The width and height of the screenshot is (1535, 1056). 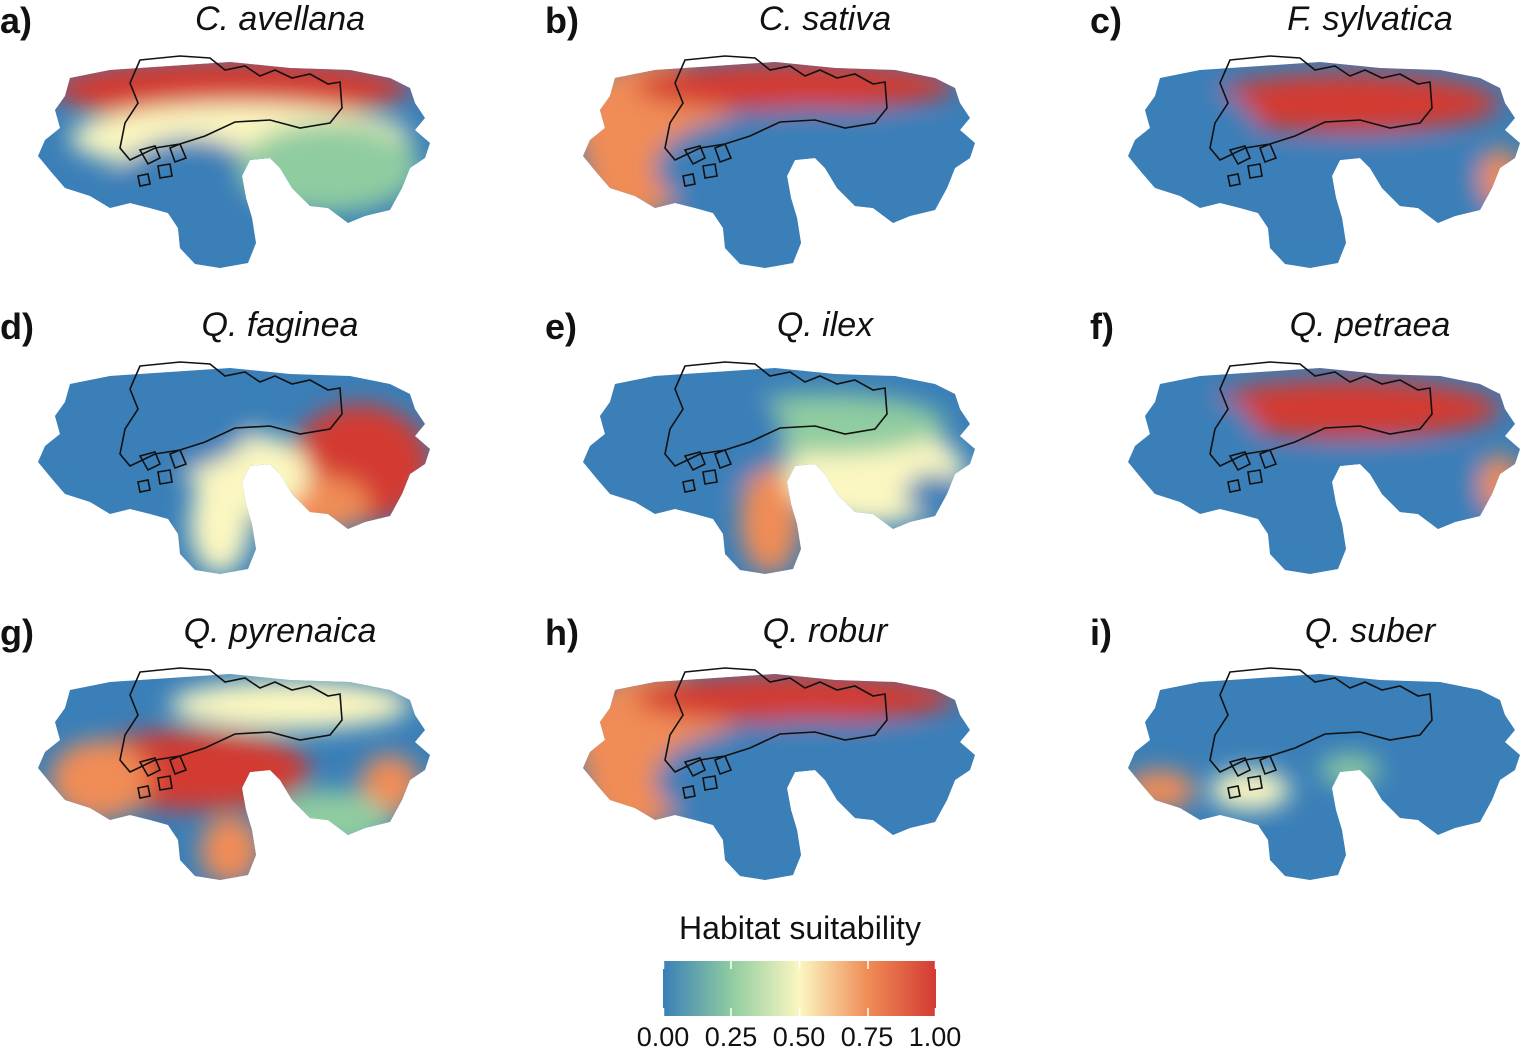 I want to click on panel-letter: d), so click(x=17, y=326).